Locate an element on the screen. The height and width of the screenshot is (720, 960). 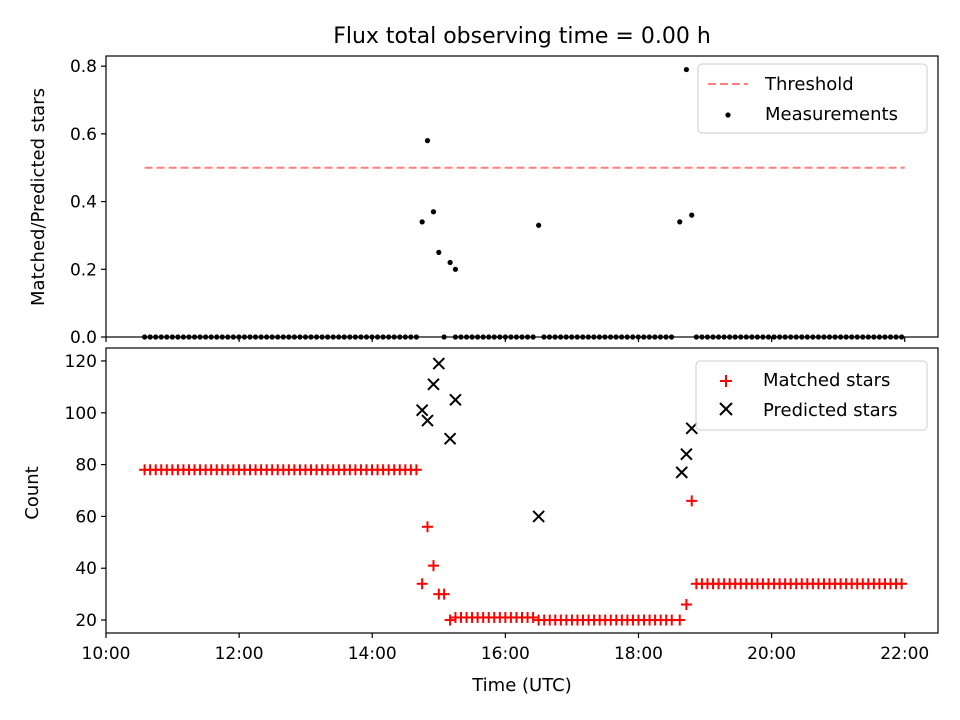
x-tick-label: 20:00 is located at coordinates (771, 654).